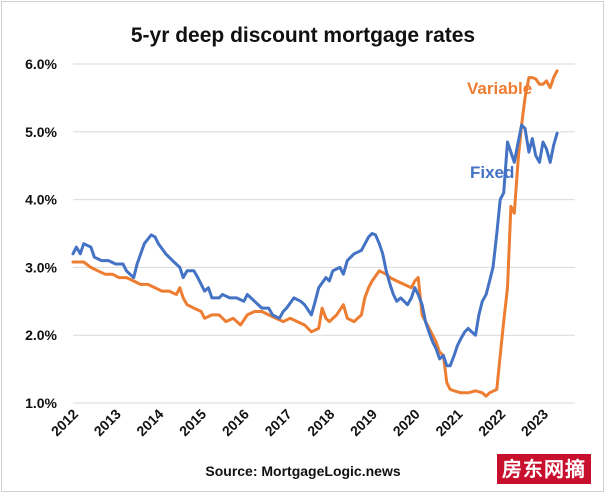 The width and height of the screenshot is (607, 495). What do you see at coordinates (41, 403) in the screenshot?
I see `y-tick-label: 1.0%` at bounding box center [41, 403].